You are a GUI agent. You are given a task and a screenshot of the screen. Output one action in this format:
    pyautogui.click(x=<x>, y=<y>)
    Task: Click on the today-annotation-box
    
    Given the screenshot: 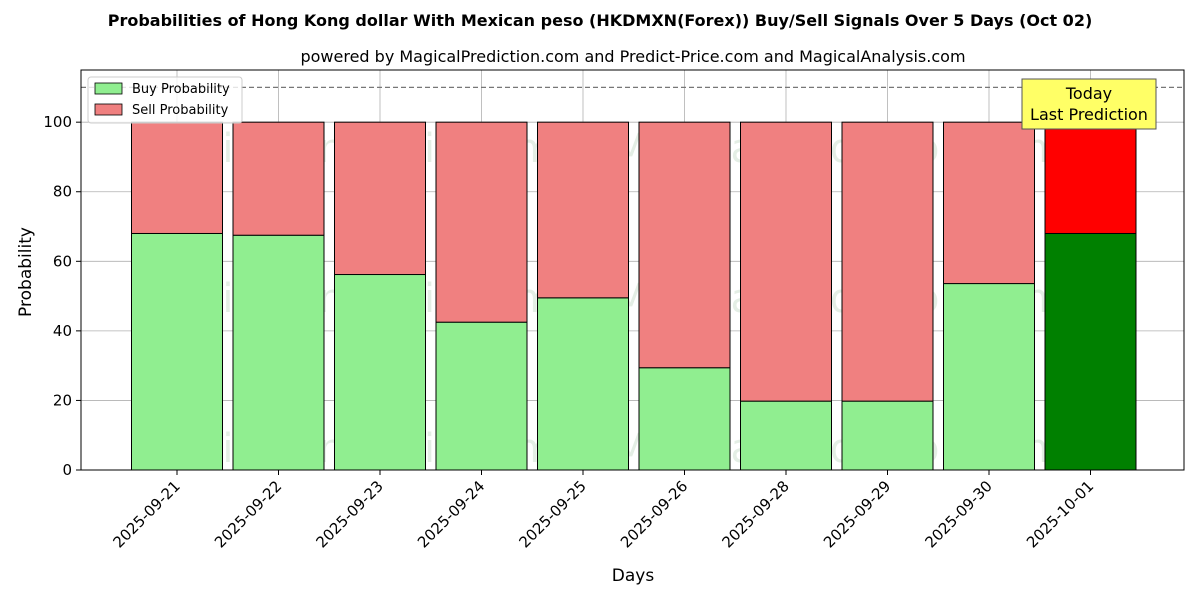 What is the action you would take?
    pyautogui.click(x=1089, y=104)
    